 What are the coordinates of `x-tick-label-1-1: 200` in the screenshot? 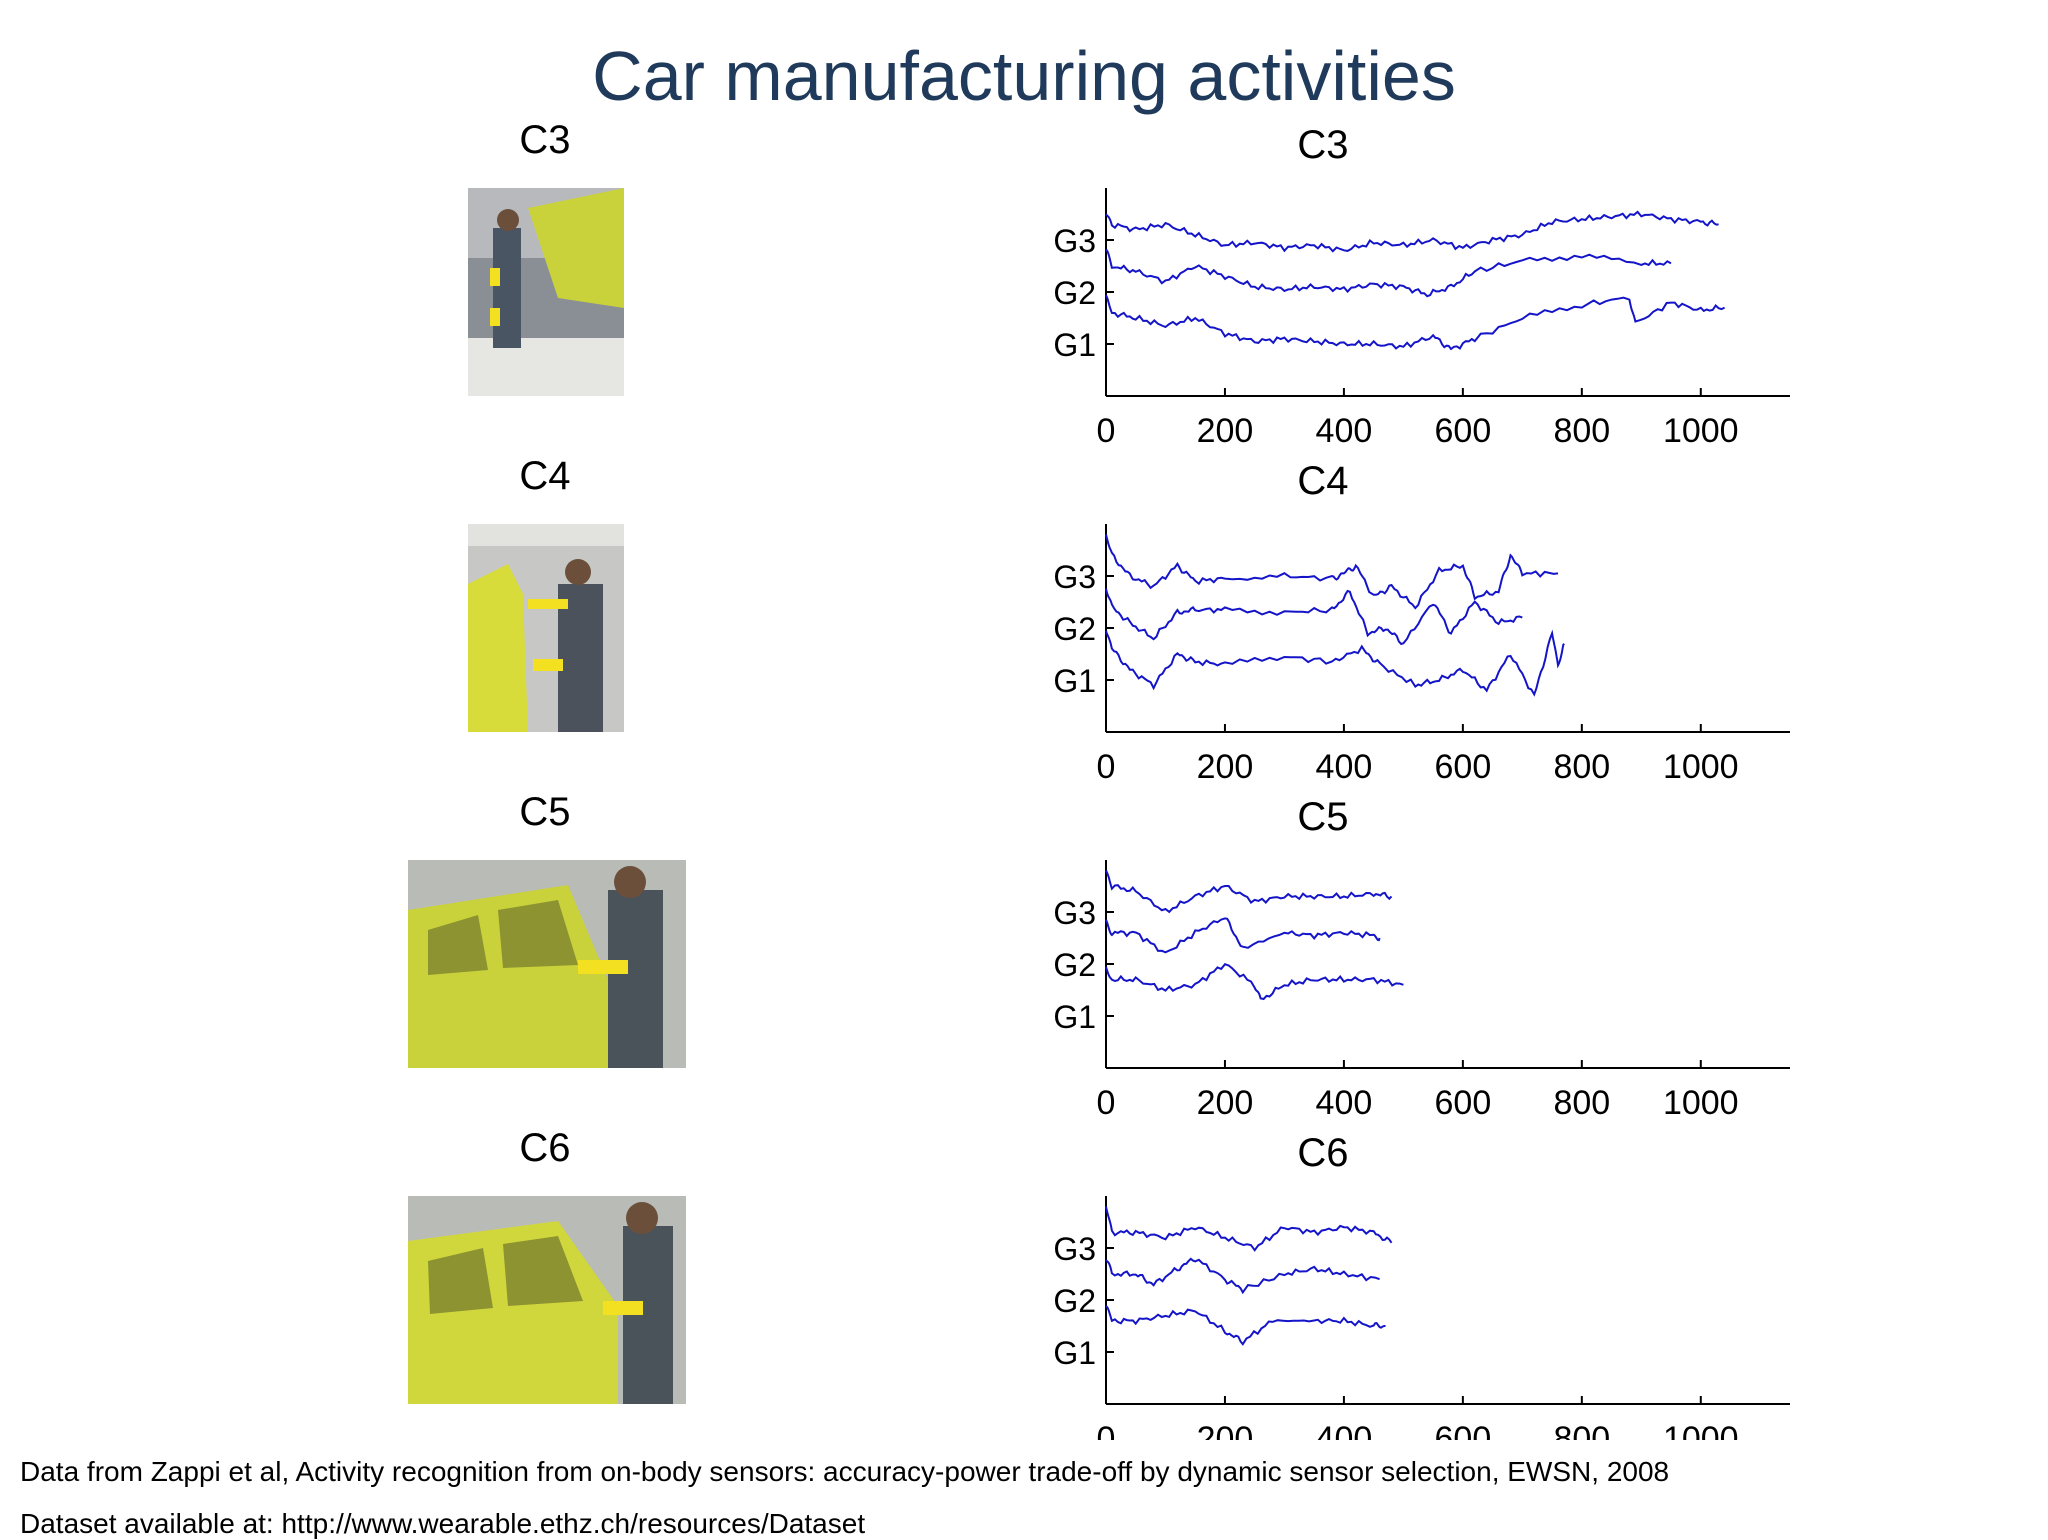 It's located at (1225, 767).